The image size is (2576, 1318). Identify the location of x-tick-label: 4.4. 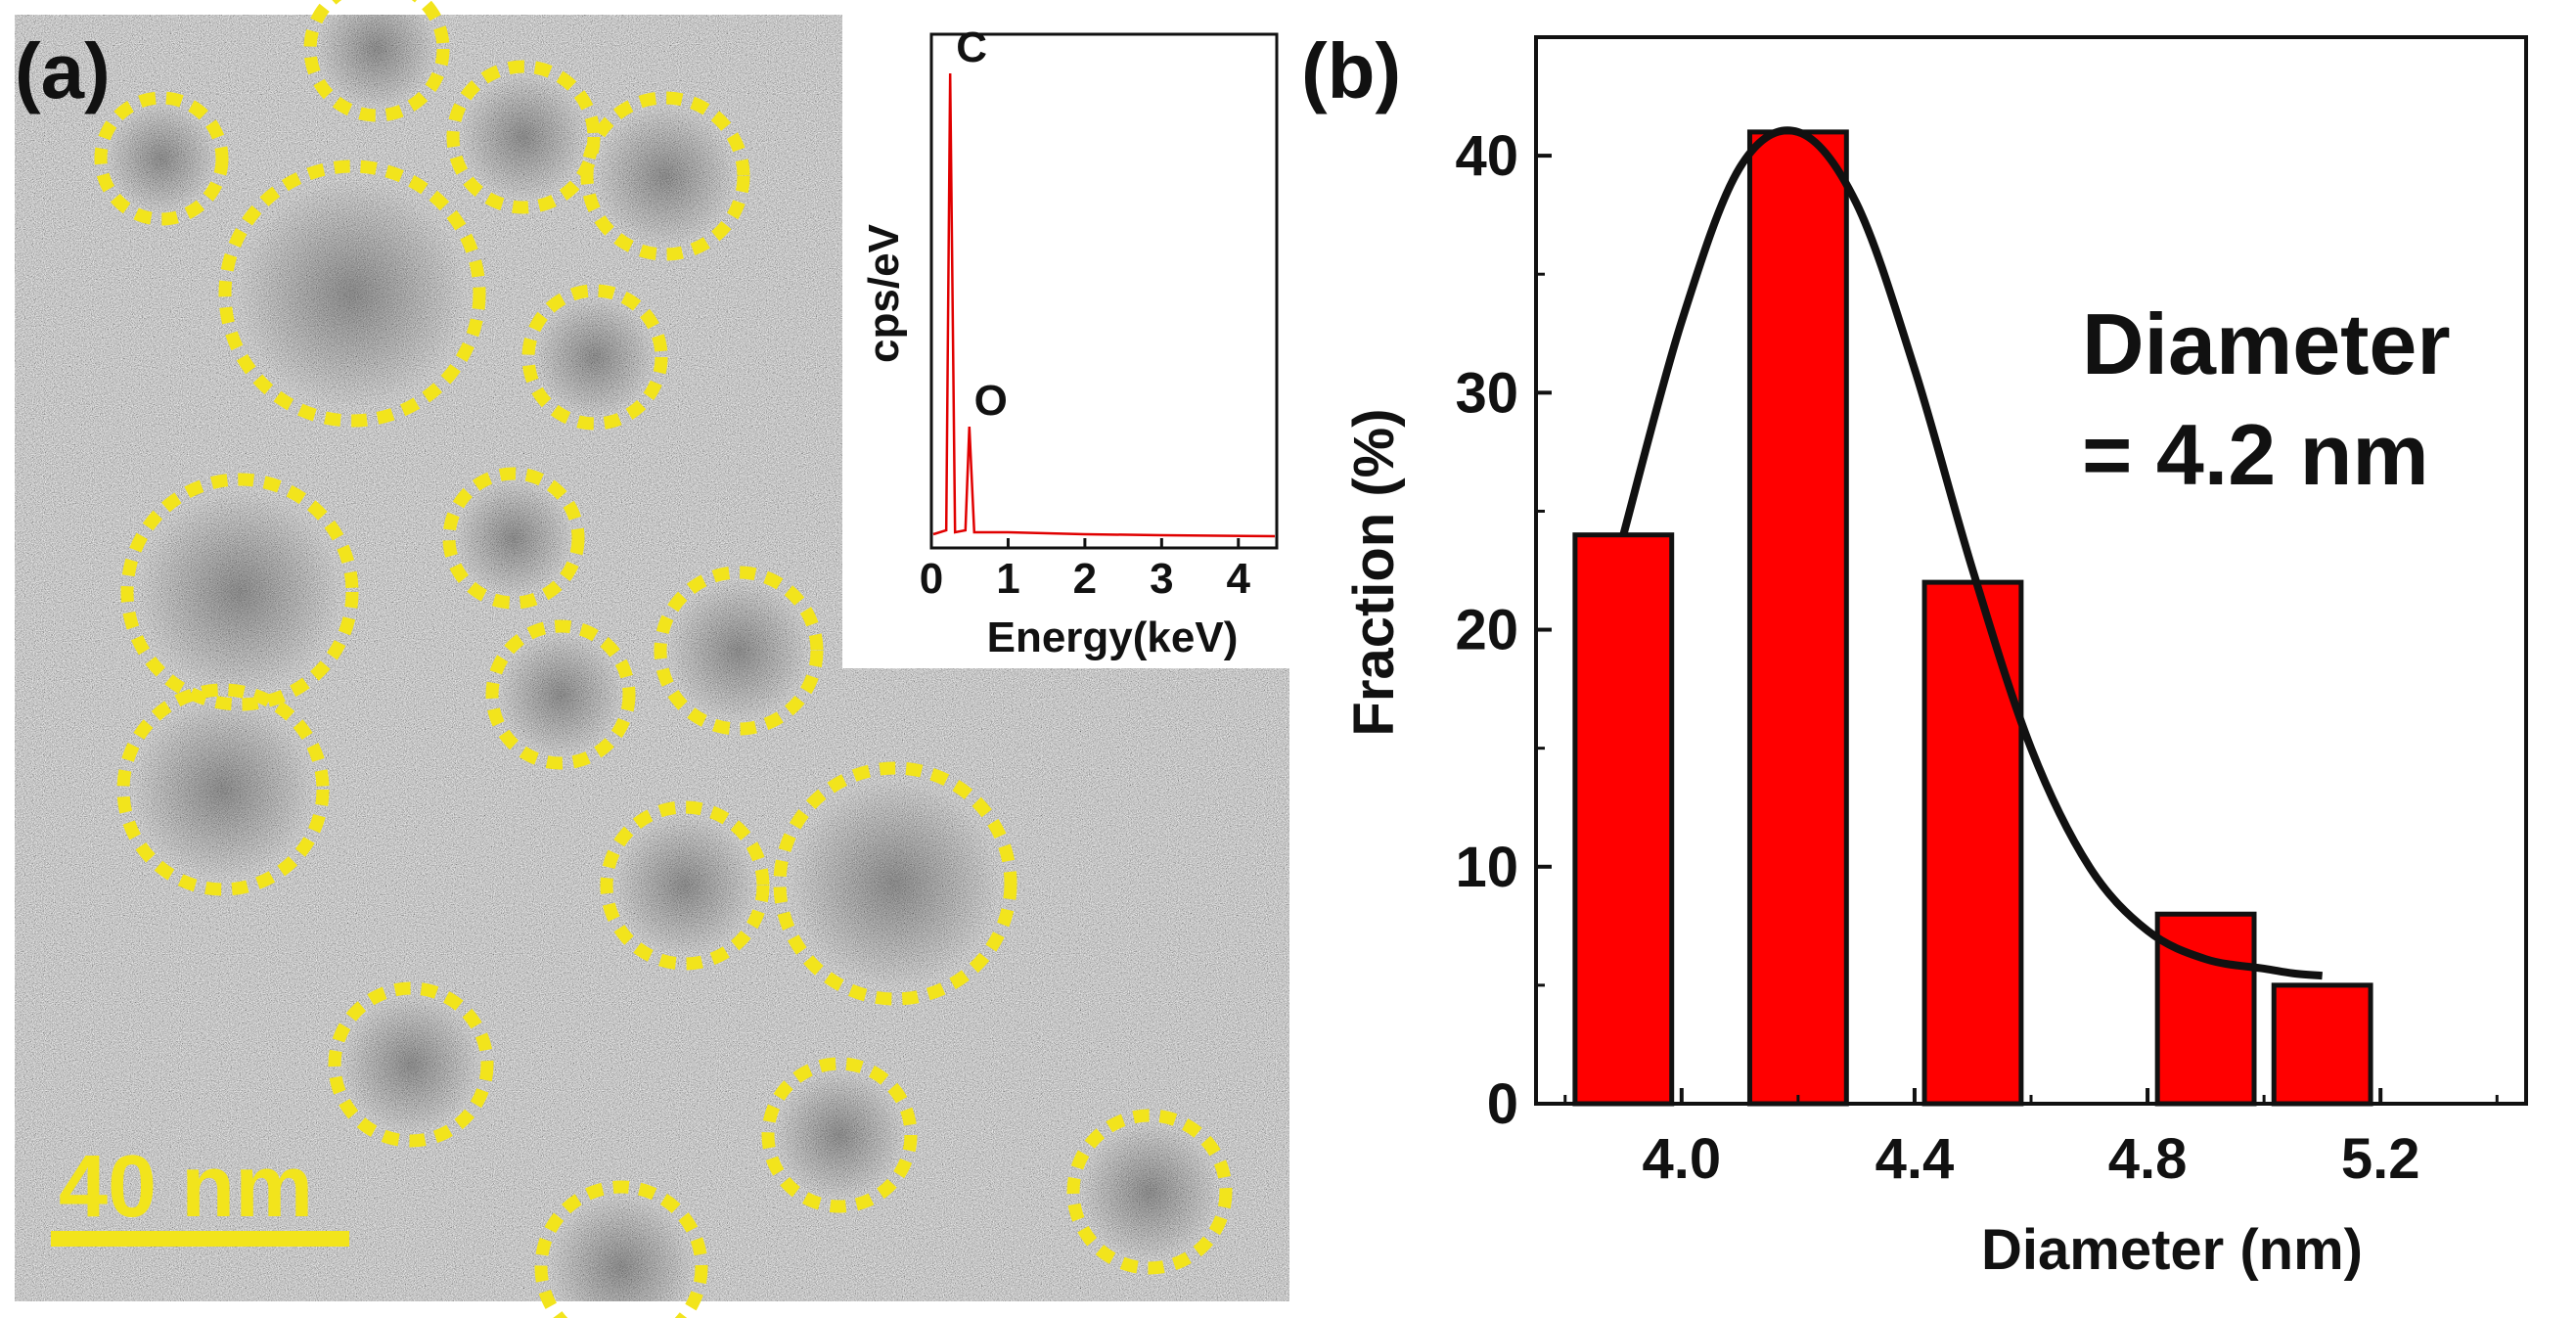
(1915, 1159).